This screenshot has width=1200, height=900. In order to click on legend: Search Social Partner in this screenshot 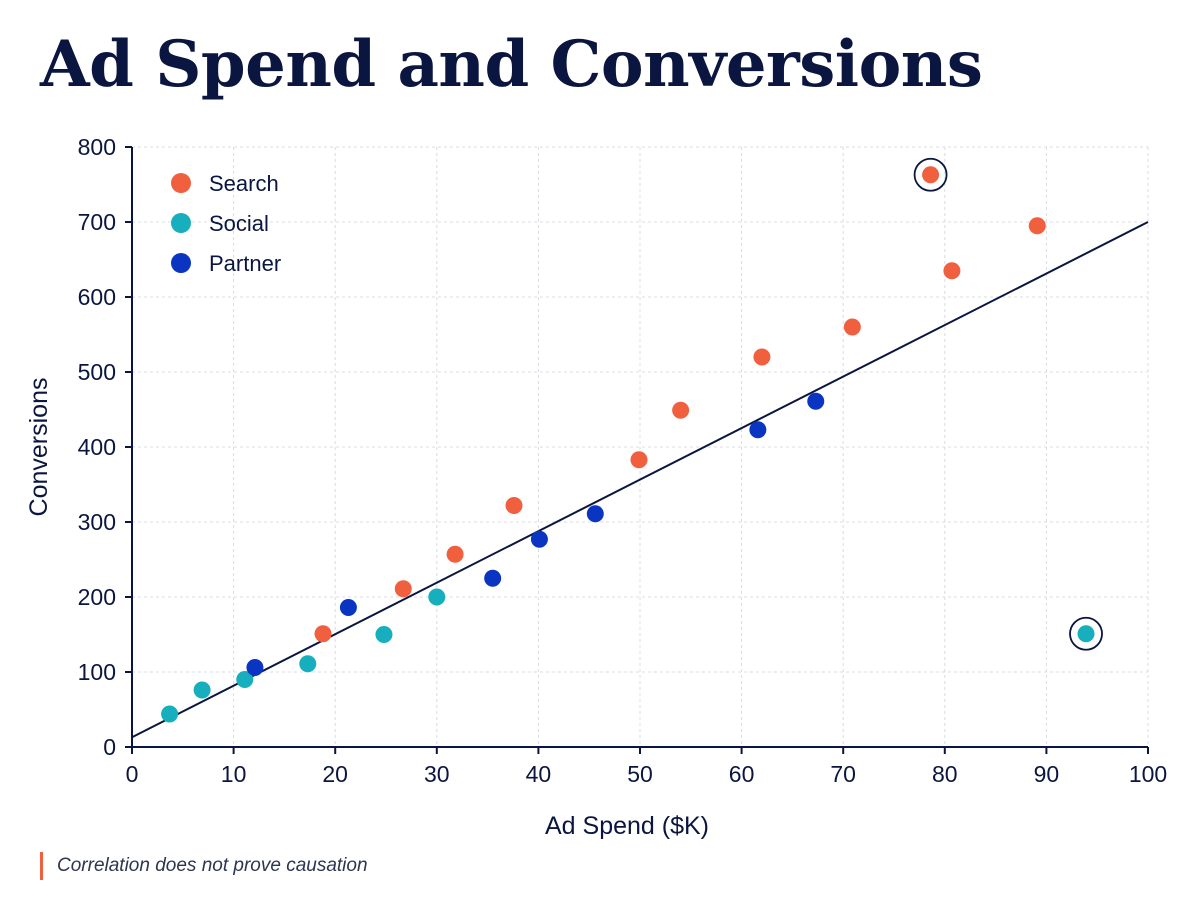, I will do `click(226, 223)`.